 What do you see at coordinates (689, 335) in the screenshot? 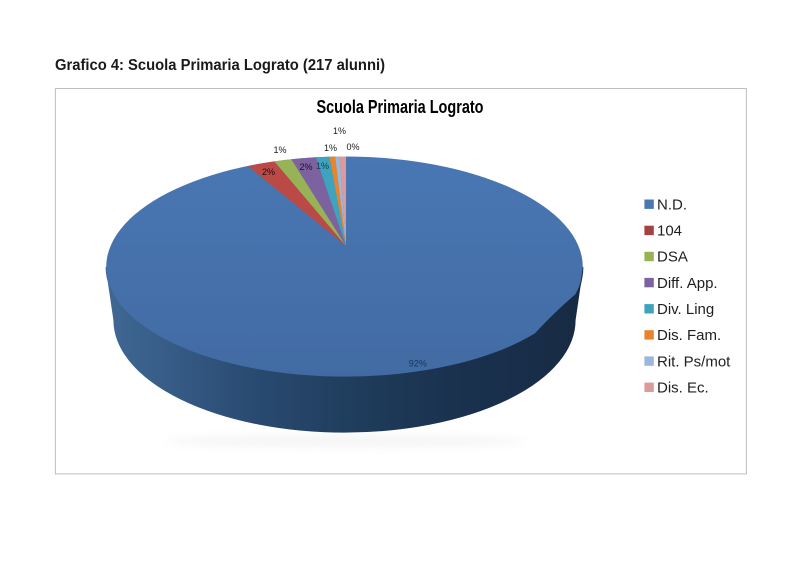
I see `svg-text: Dis. Fam.` at bounding box center [689, 335].